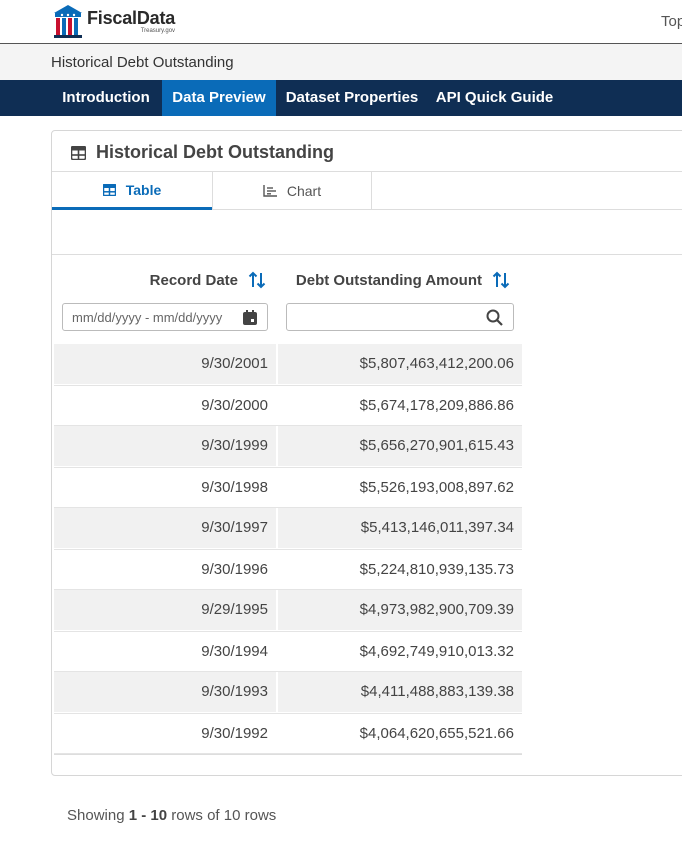 This screenshot has width=682, height=844. What do you see at coordinates (153, 317) in the screenshot?
I see `date-range-input` at bounding box center [153, 317].